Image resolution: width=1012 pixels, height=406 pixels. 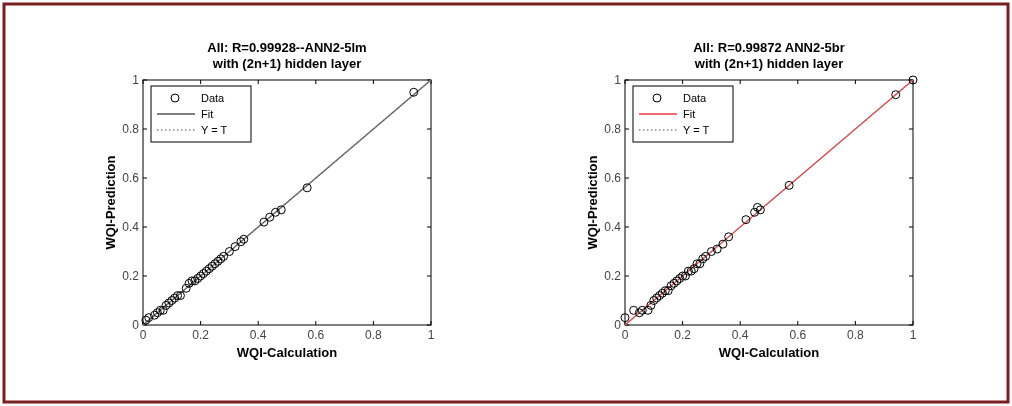 I want to click on chart-title: All: R=0.99928--ANN2-5lm with (2n+1) hidden layer, so click(x=287, y=55).